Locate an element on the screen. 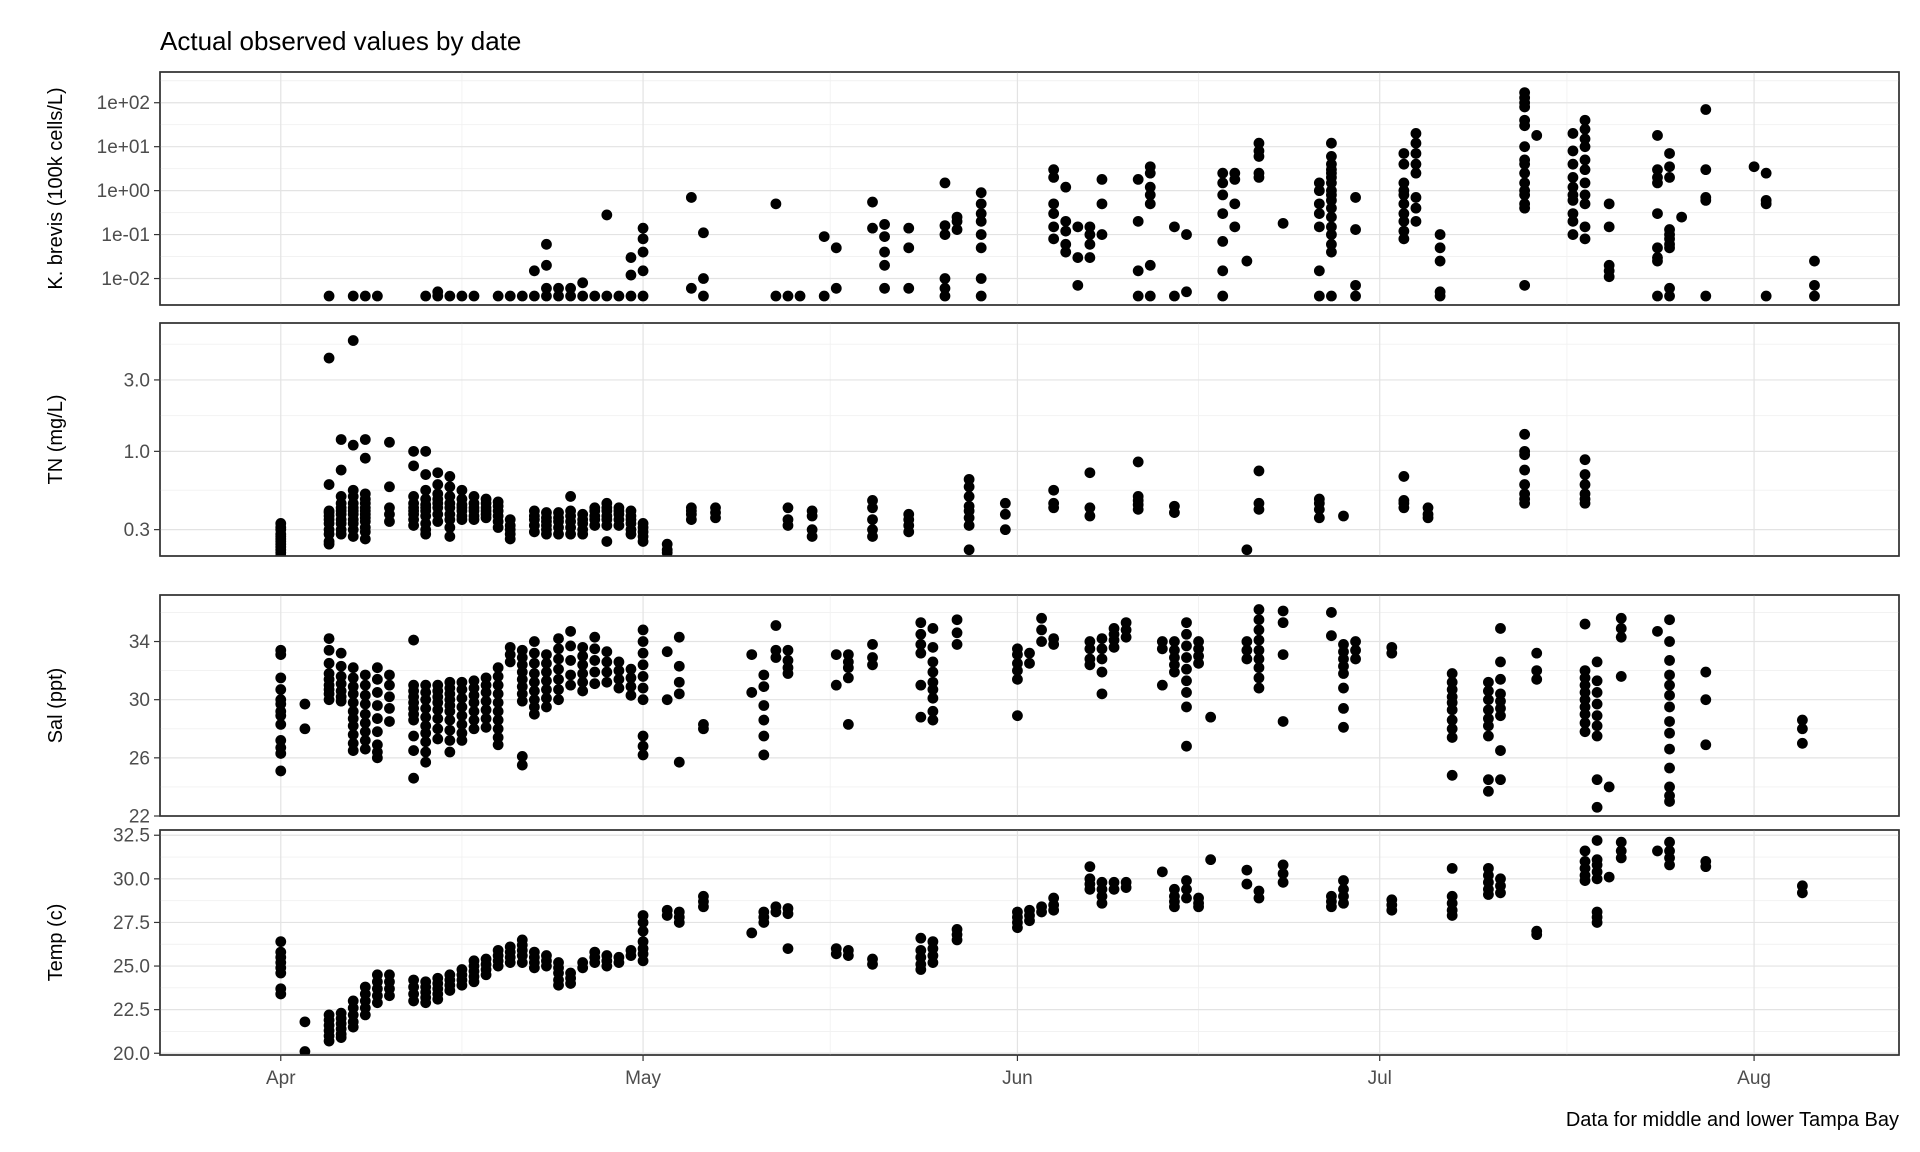 This screenshot has height=1152, width=1920. y-tick-label: 26 is located at coordinates (139, 758).